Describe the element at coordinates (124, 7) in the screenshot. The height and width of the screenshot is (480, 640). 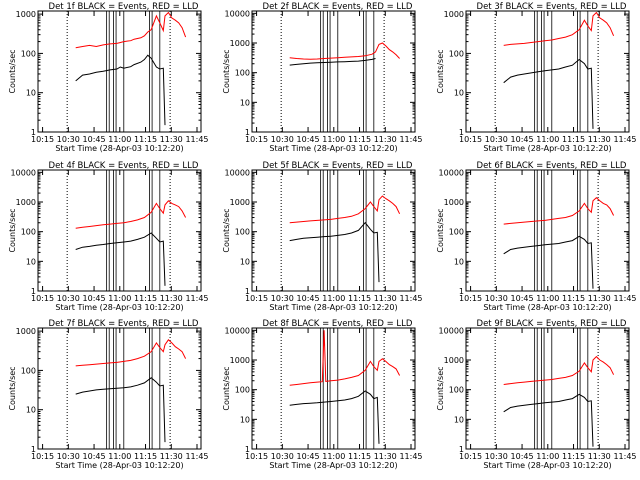
I see `chart-title: Det 1f BLACK = Events, RED = LLD` at that location.